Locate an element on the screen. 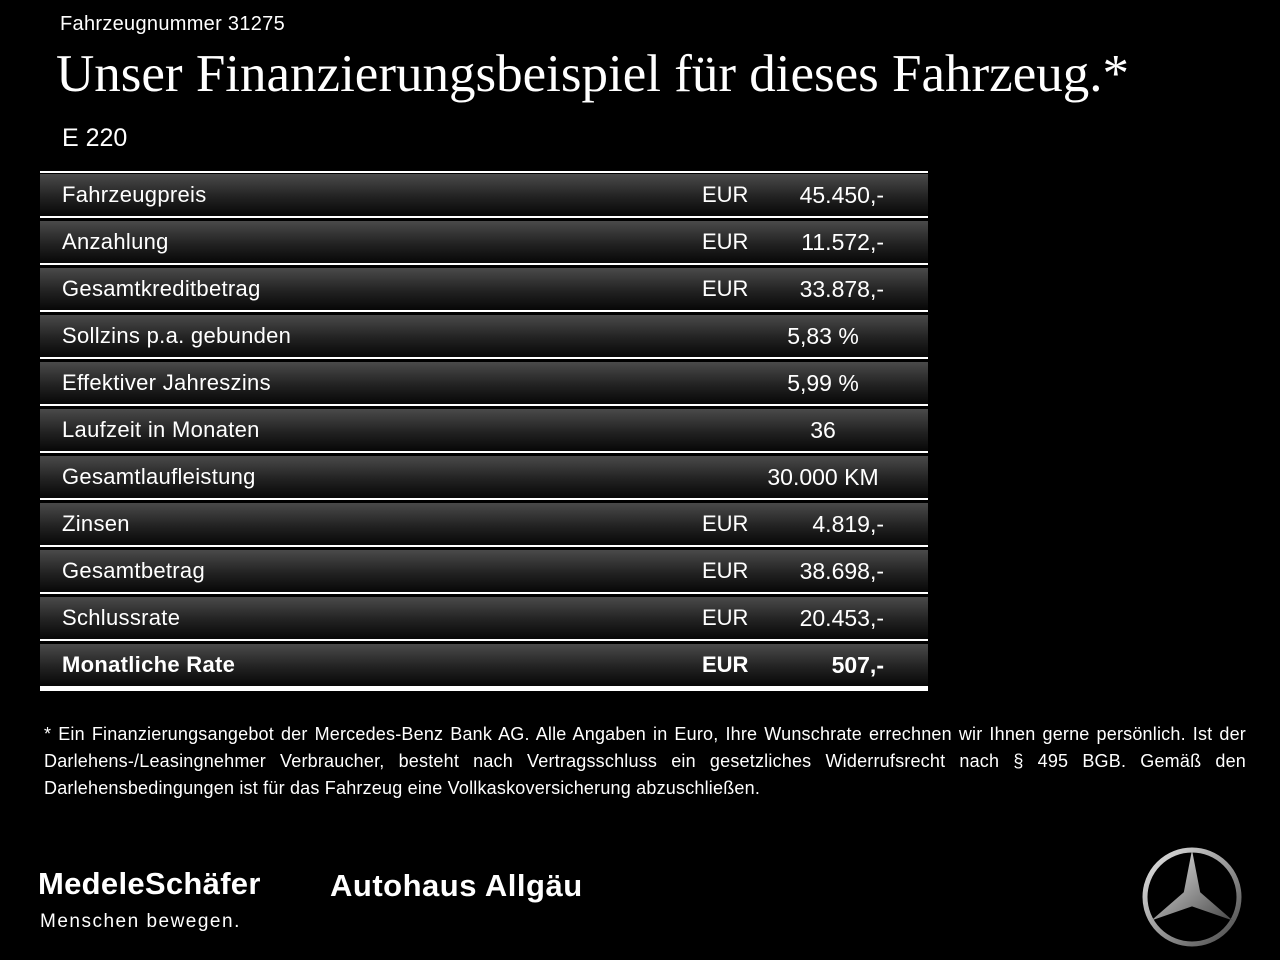 The image size is (1280, 960). table-row-monthly-rate: Monatliche Rate EUR 507,- is located at coordinates (484, 667).